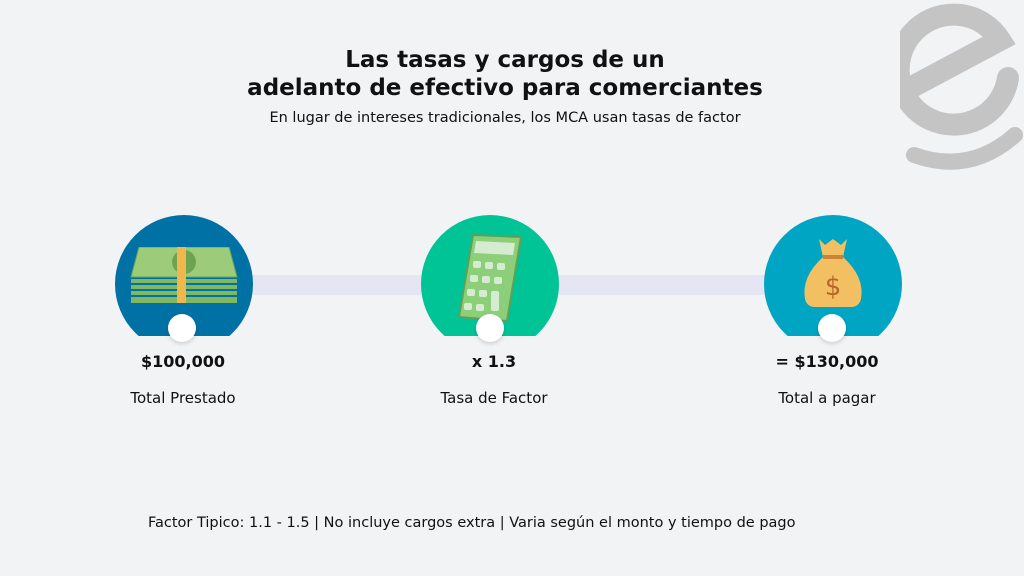  What do you see at coordinates (183, 398) in the screenshot?
I see `step-label: Total Prestado` at bounding box center [183, 398].